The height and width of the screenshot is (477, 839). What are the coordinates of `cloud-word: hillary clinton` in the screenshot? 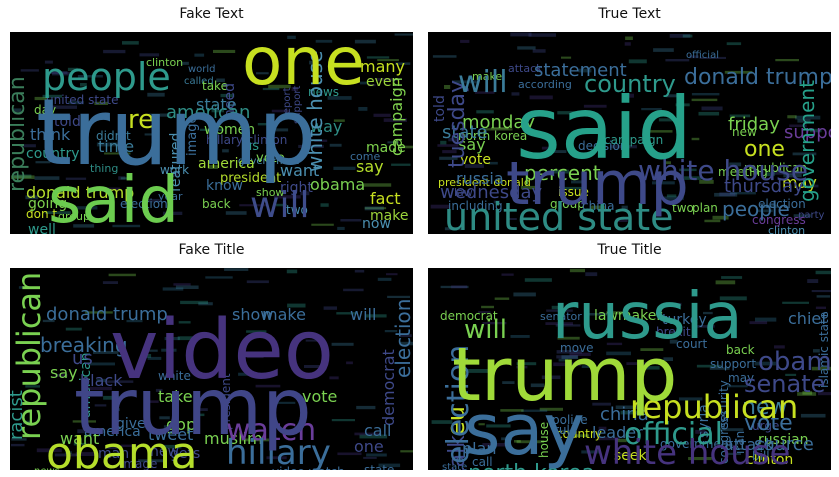 It's located at (246, 140).